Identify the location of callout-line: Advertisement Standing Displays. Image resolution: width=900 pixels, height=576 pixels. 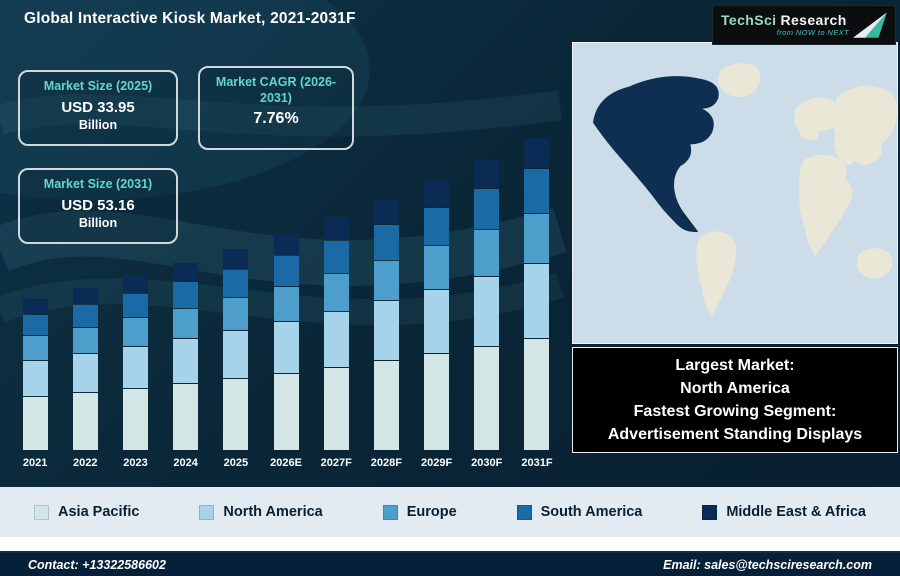
(735, 434).